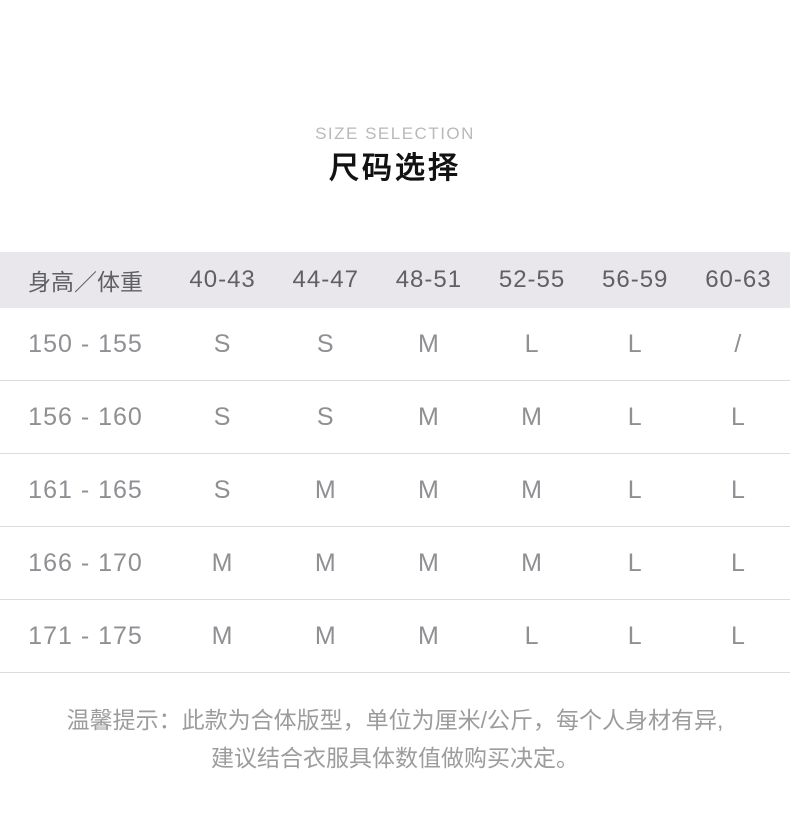 The width and height of the screenshot is (790, 837). What do you see at coordinates (395, 133) in the screenshot?
I see `section-subtitle-en: SIZE SELECTION` at bounding box center [395, 133].